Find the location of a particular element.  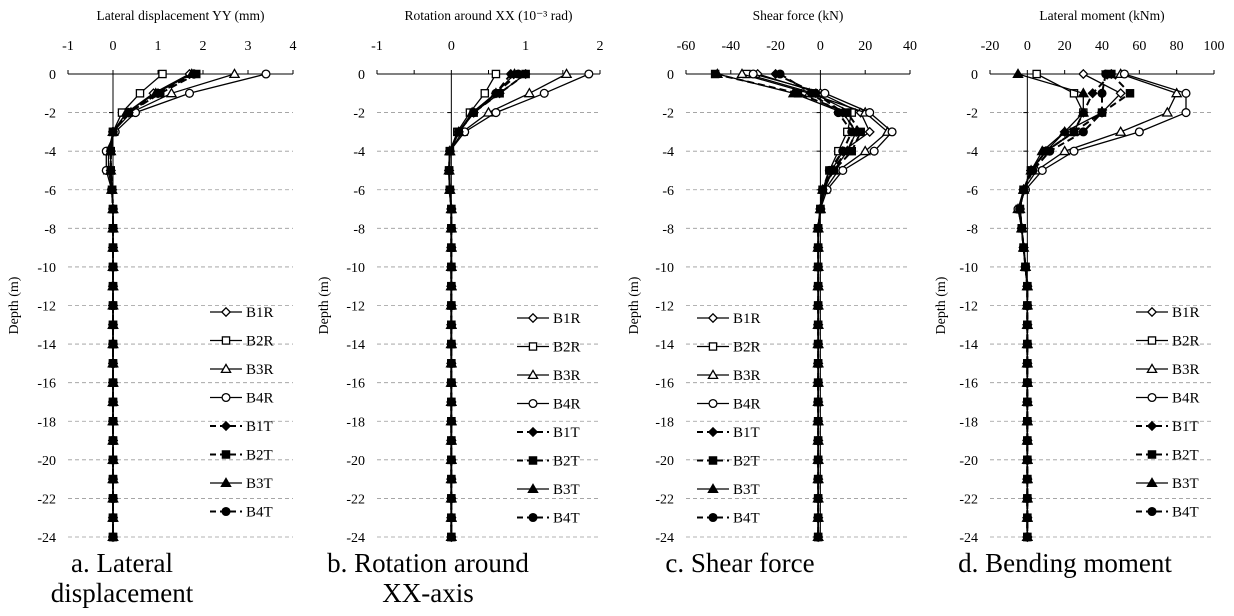

caption-c-line1: c. Shear force is located at coordinates (740, 563).